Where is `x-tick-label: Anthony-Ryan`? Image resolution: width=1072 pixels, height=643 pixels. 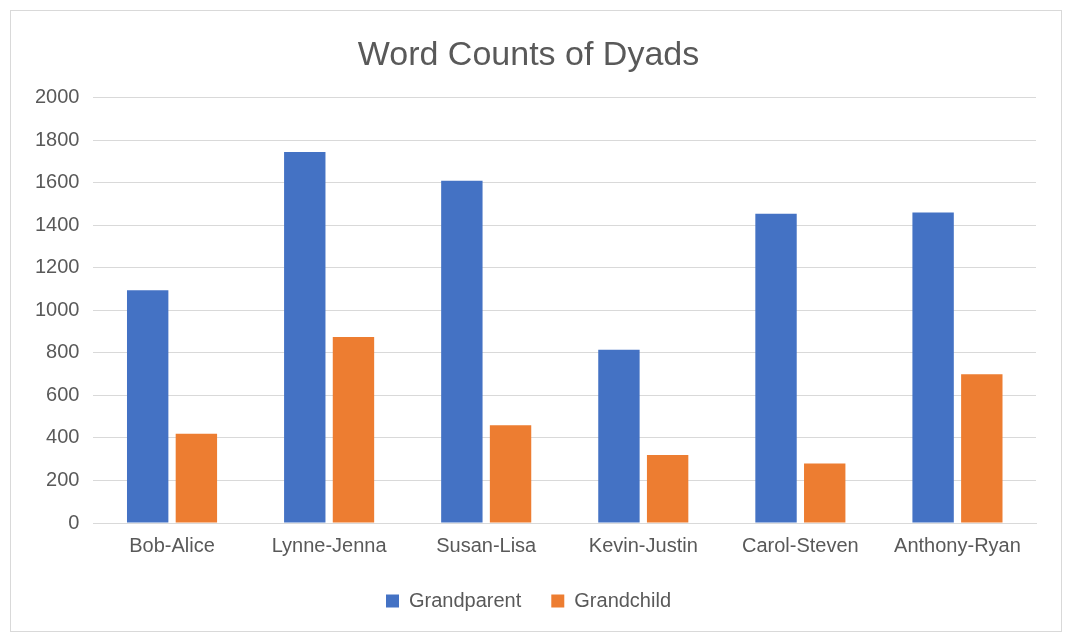
x-tick-label: Anthony-Ryan is located at coordinates (957, 544).